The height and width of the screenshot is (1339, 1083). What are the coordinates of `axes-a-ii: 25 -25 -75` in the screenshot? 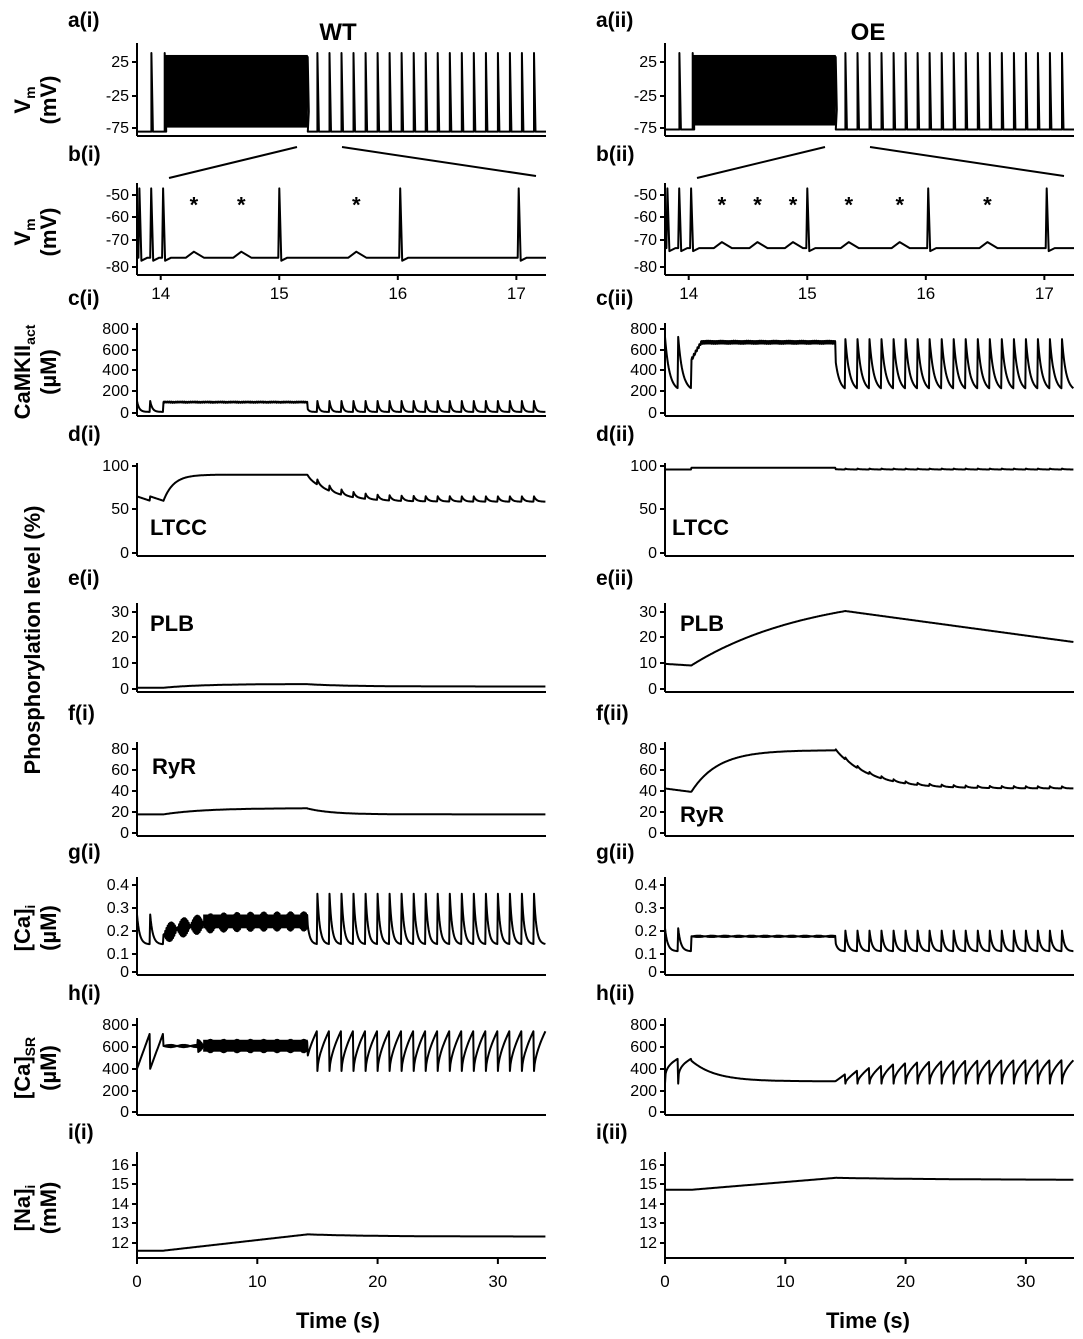 It's located at (854, 90).